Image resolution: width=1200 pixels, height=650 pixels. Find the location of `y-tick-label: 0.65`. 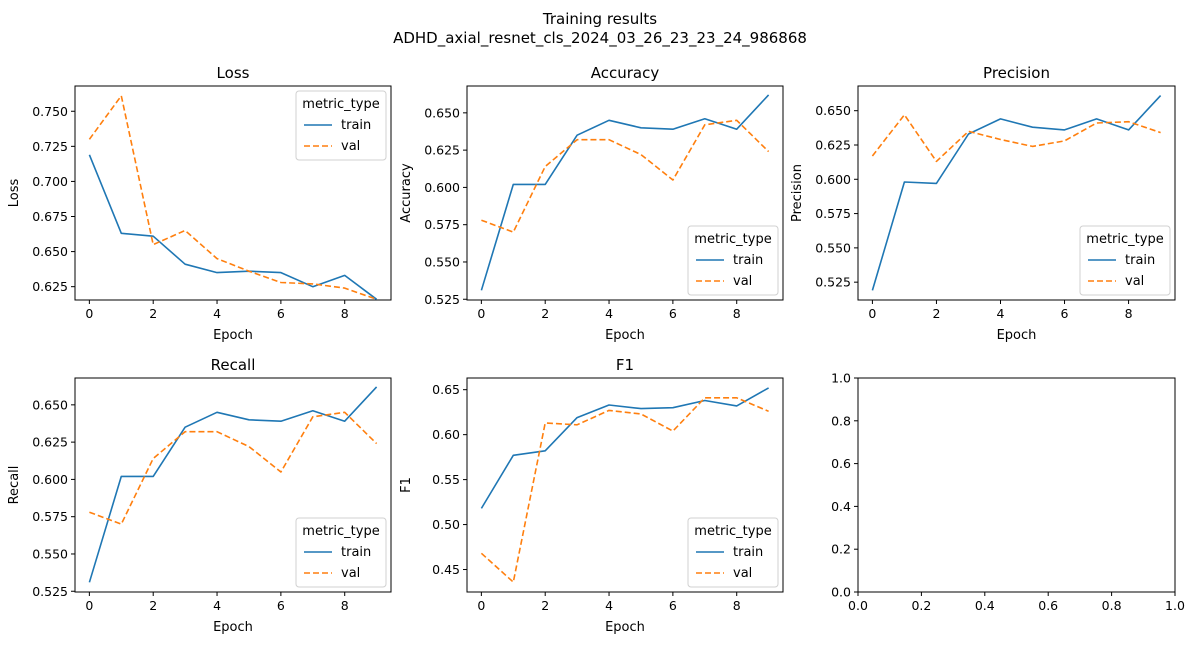

y-tick-label: 0.65 is located at coordinates (446, 389).